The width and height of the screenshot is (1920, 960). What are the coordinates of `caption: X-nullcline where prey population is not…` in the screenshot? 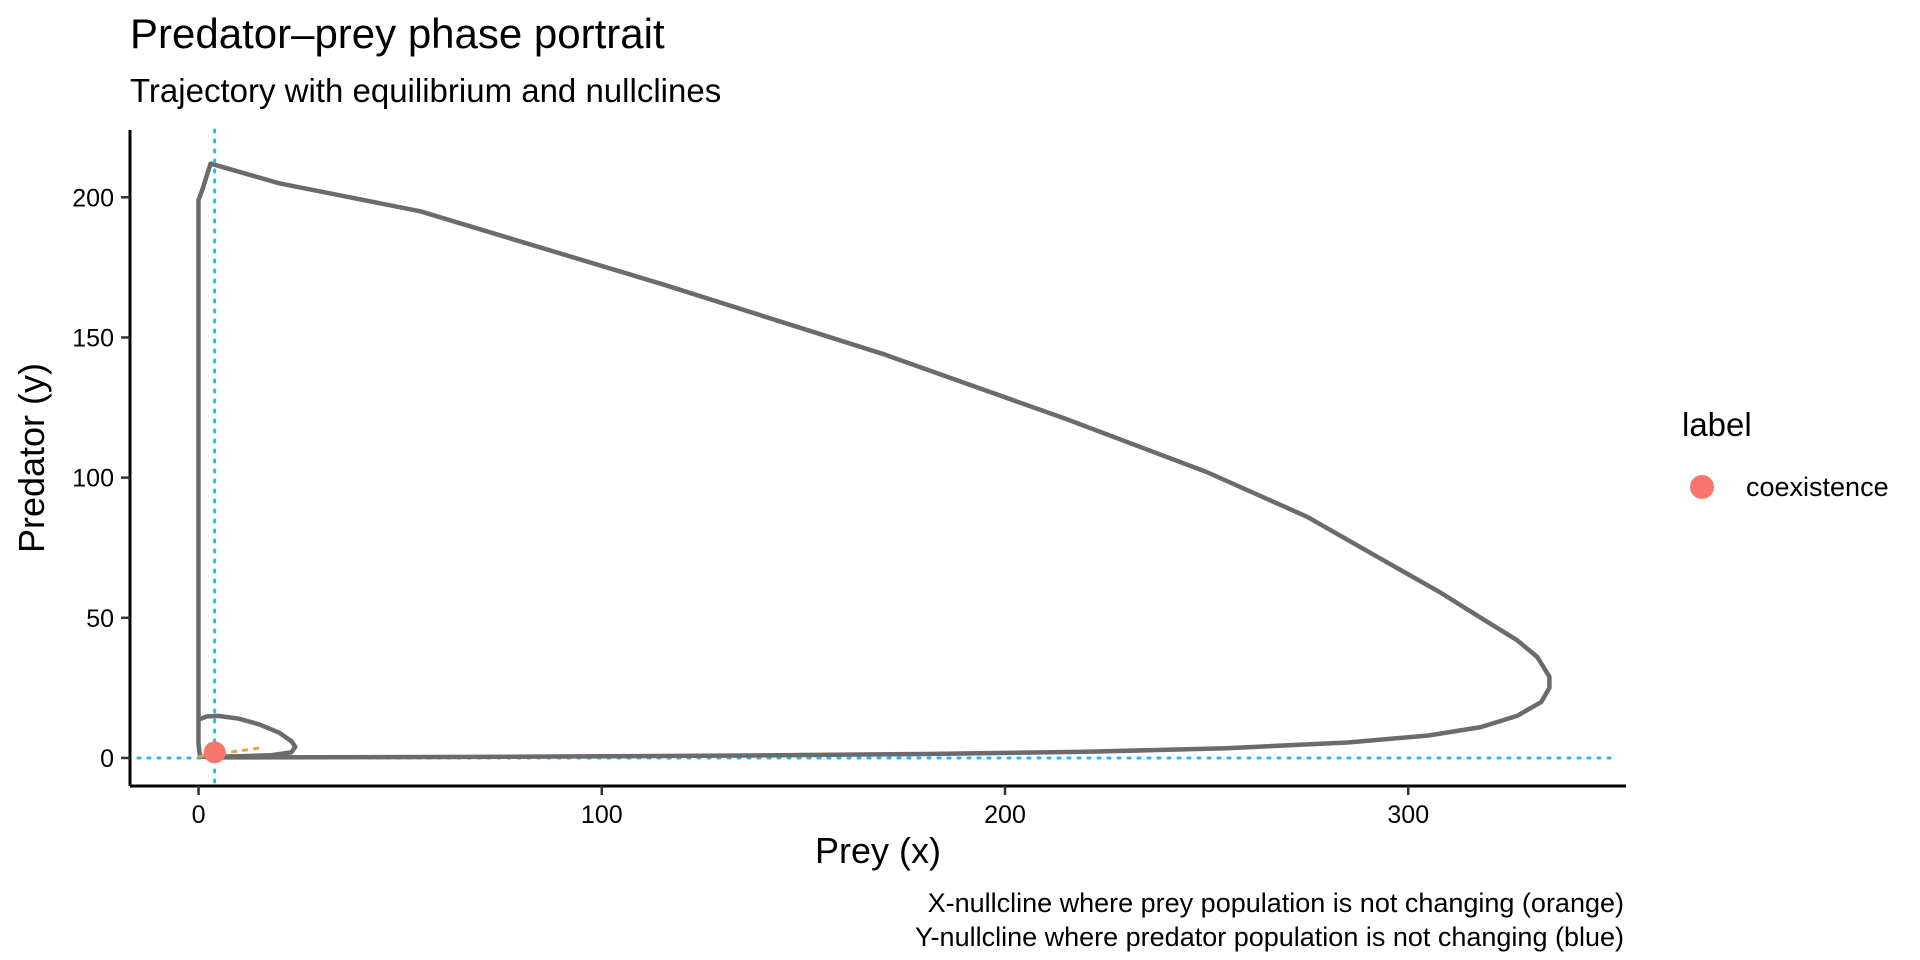 It's located at (1269, 920).